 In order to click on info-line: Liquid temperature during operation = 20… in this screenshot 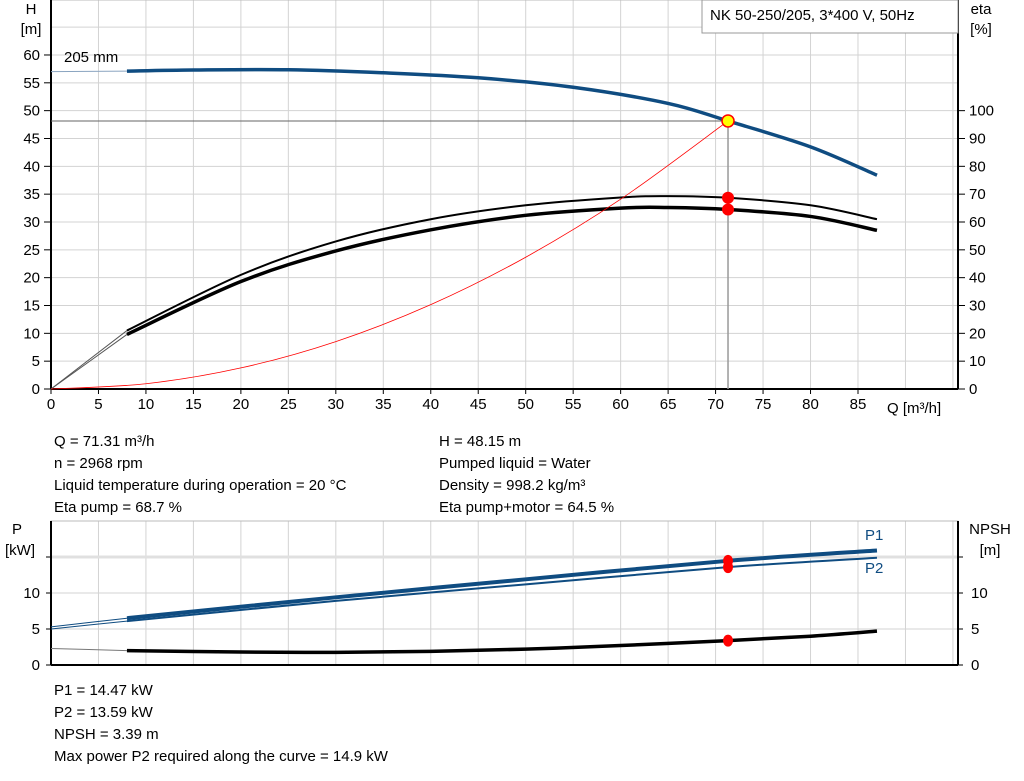, I will do `click(200, 485)`.